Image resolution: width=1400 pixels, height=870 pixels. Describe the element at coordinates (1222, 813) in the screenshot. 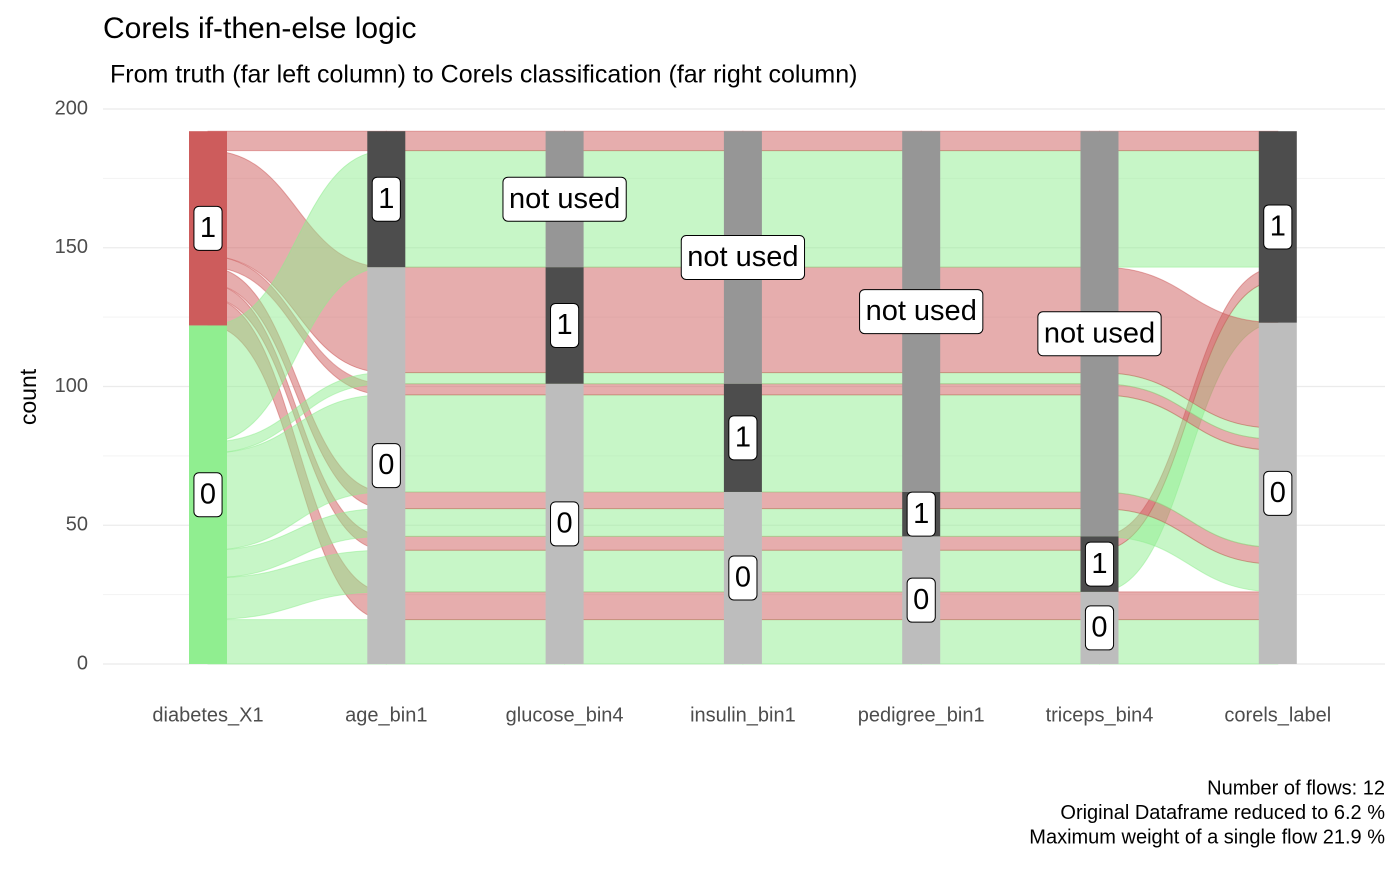

I see `caption: Original Dataframe reduced to 6.2 %` at that location.